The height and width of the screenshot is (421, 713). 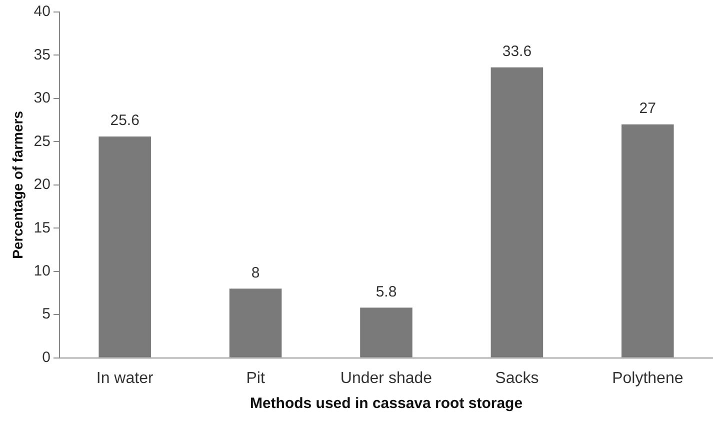 What do you see at coordinates (517, 51) in the screenshot?
I see `data-label: 33.6` at bounding box center [517, 51].